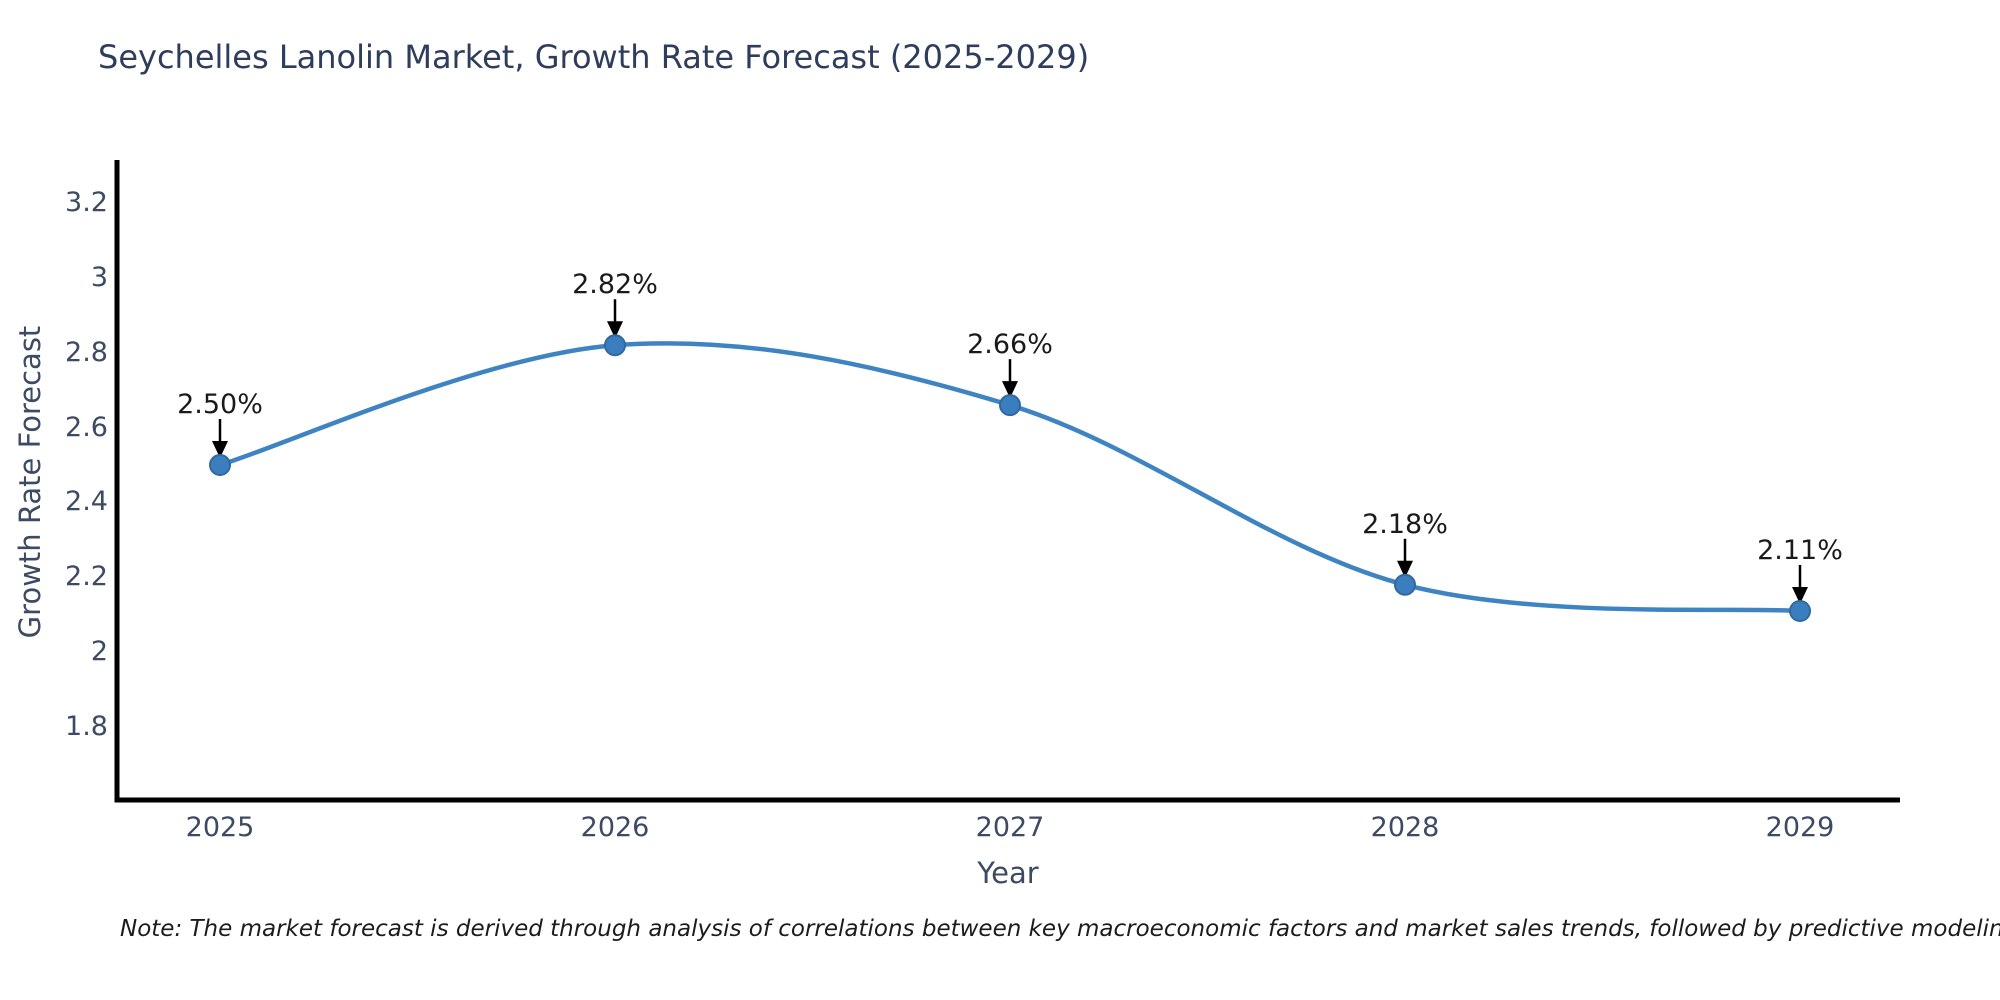  What do you see at coordinates (99, 652) in the screenshot?
I see `y-tick-label: 2` at bounding box center [99, 652].